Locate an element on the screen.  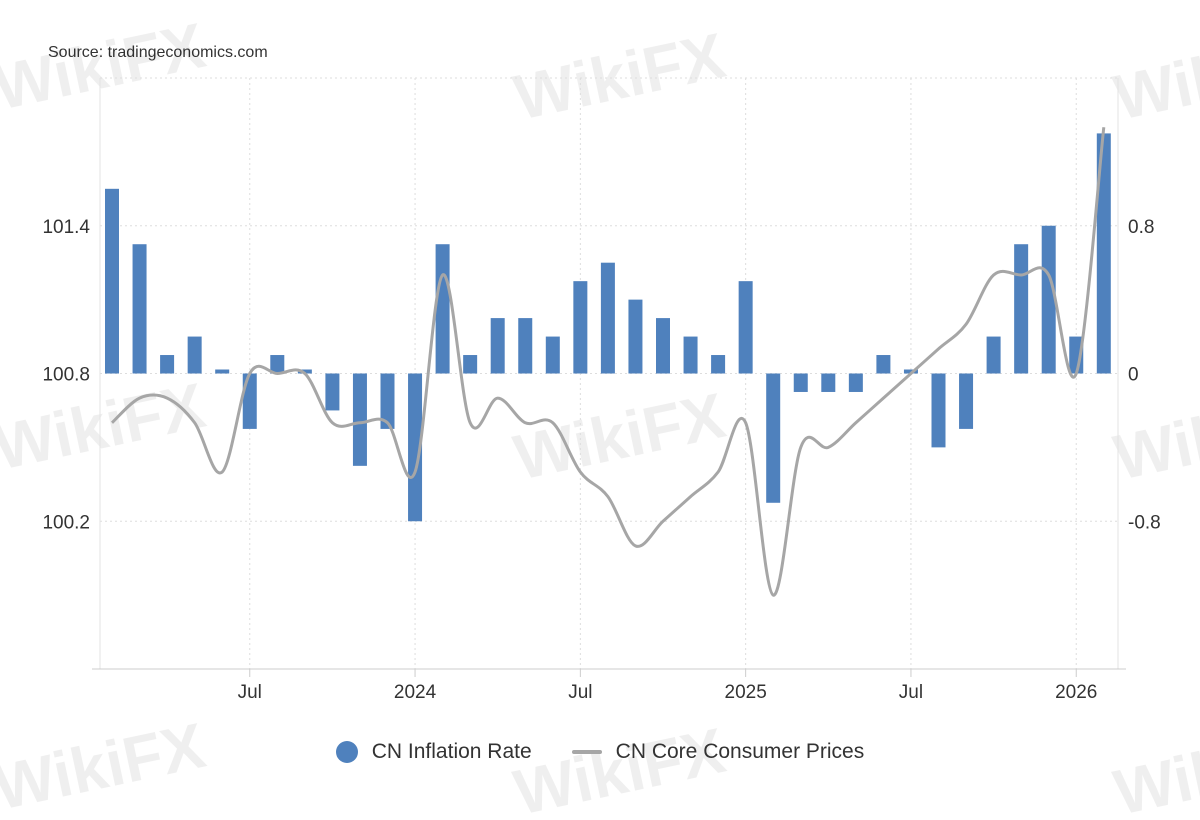
x-axis-tick: 2024 is located at coordinates (415, 692).